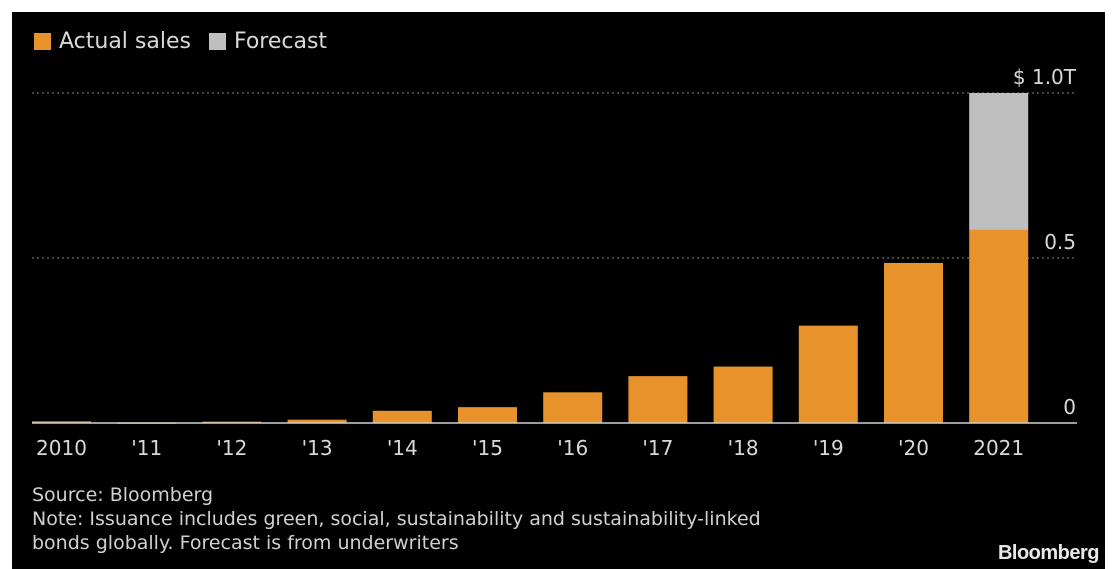 This screenshot has width=1115, height=569. Describe the element at coordinates (999, 161) in the screenshot. I see `bar-forecast` at that location.